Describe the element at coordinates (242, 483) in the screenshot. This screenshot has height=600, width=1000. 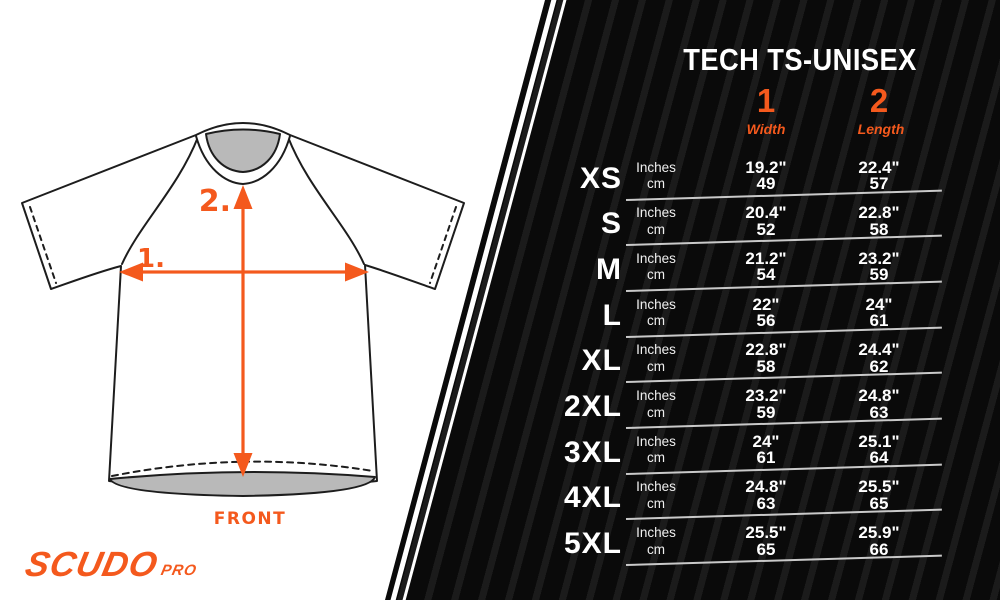
I see `hem-shadow` at that location.